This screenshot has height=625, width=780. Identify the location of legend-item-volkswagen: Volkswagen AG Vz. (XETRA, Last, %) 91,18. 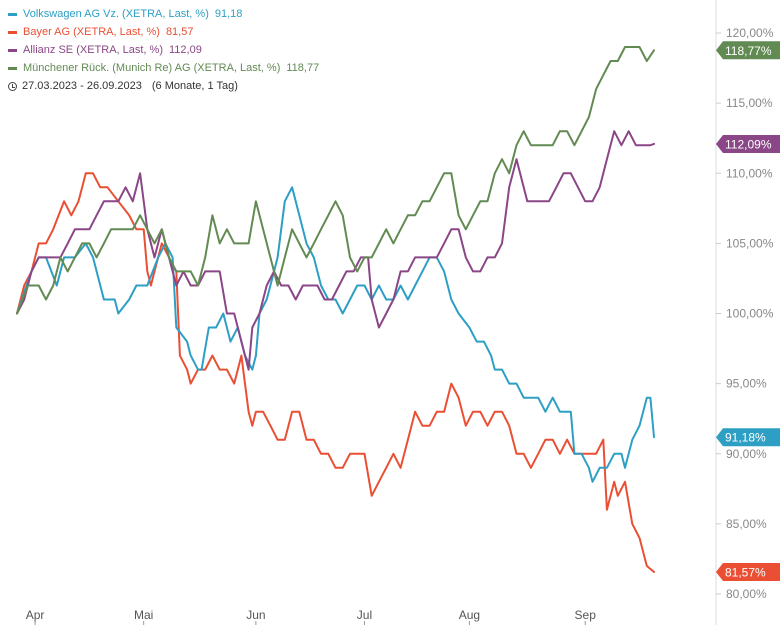
(163, 14).